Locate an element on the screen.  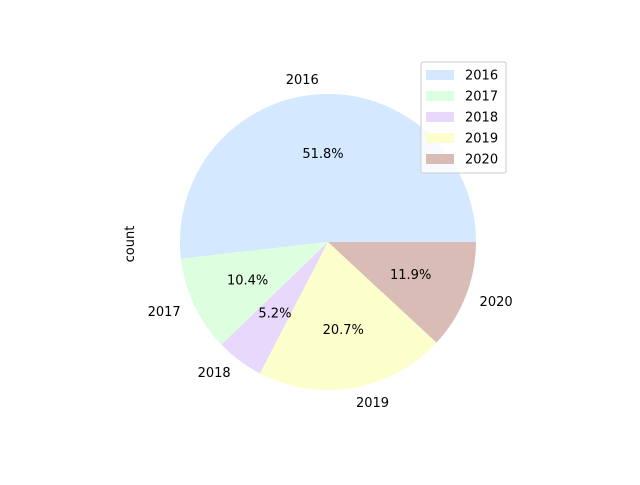
pie-slice-2019 is located at coordinates (348, 316).